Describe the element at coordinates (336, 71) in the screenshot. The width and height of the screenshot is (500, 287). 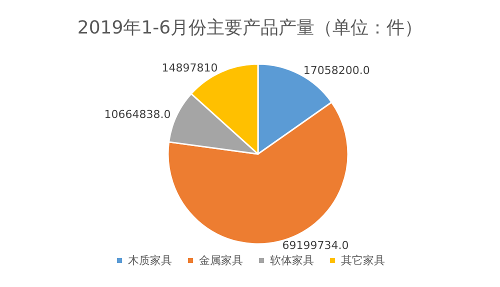
I see `data-label: 17058200.0` at that location.